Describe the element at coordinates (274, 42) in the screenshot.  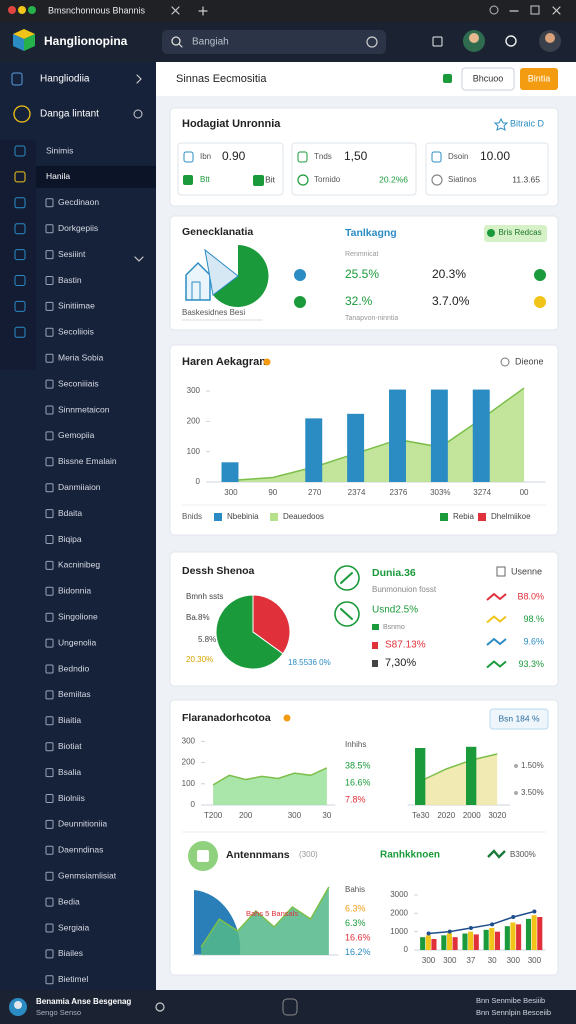
I see `search-box` at that location.